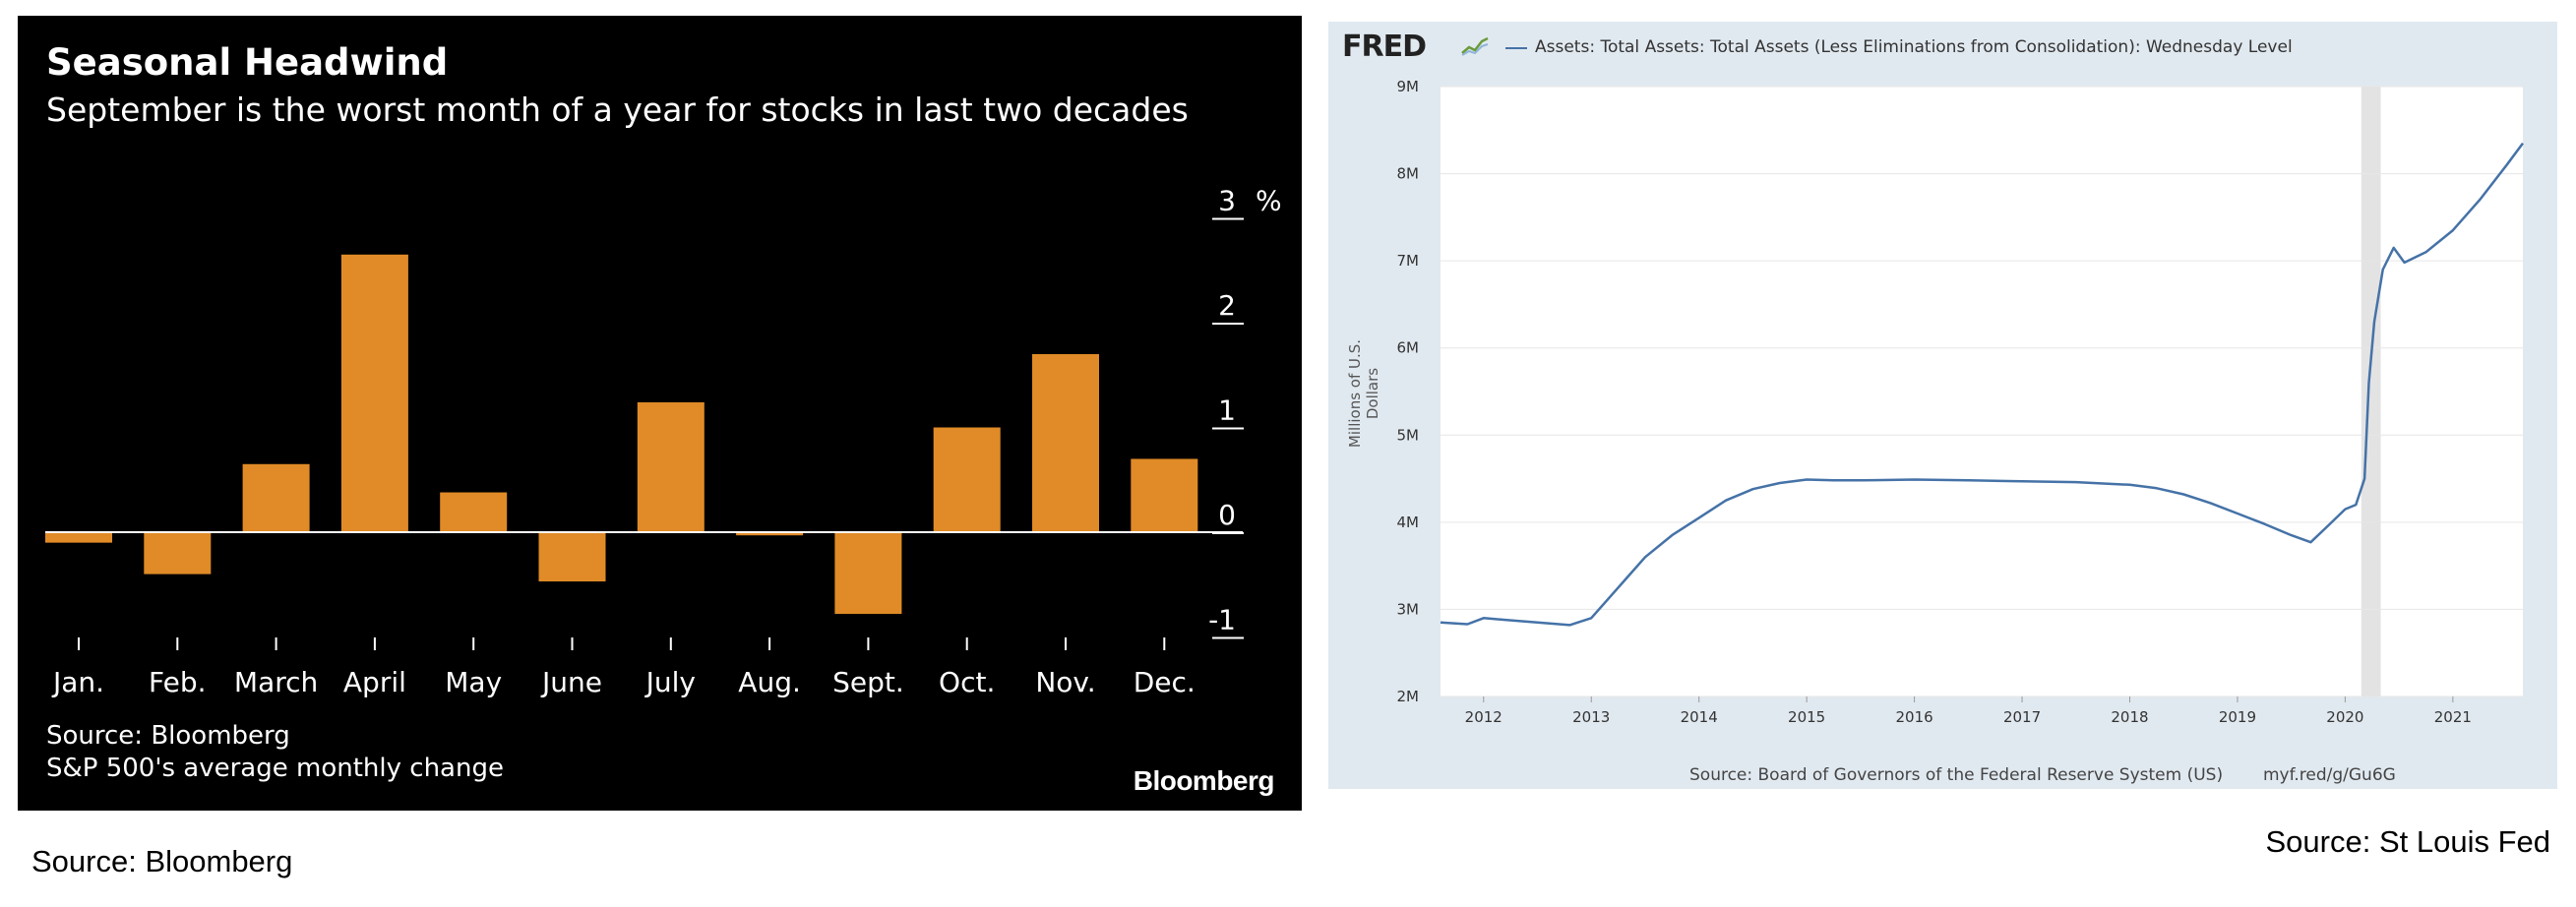 The height and width of the screenshot is (907, 2576). Describe the element at coordinates (276, 682) in the screenshot. I see `x-tick-label: March` at that location.